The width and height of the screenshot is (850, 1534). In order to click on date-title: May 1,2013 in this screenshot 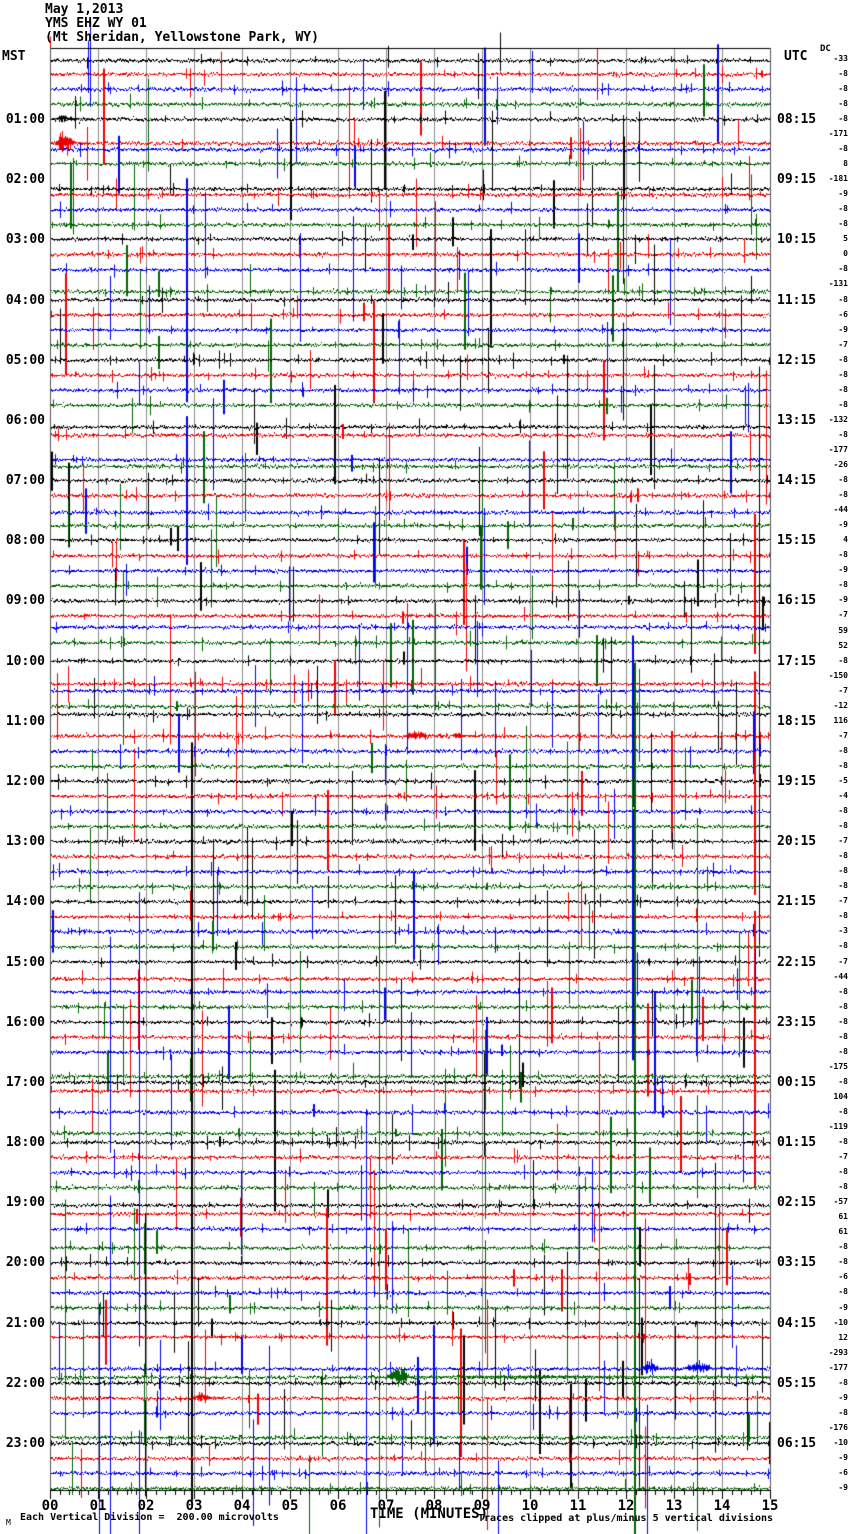, I will do `click(84, 9)`.